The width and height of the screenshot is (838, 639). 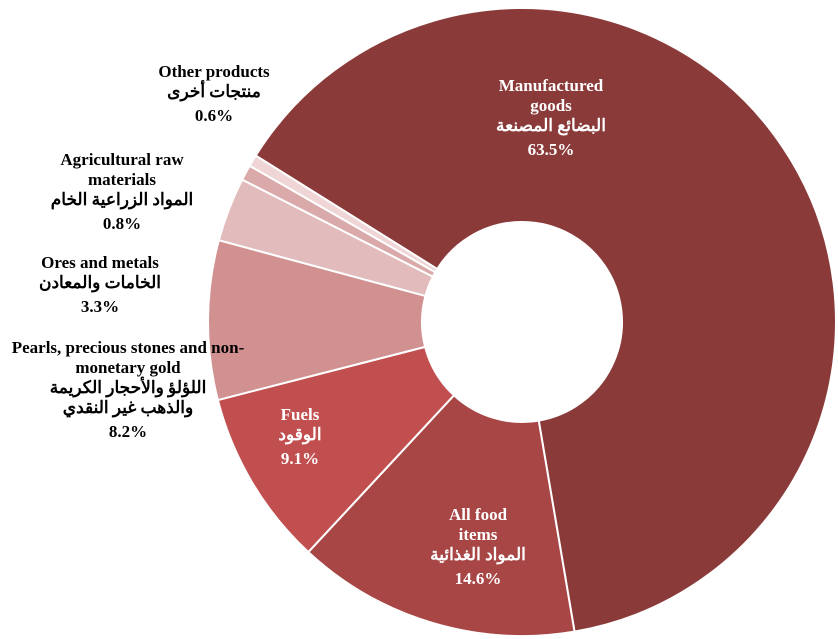 I want to click on label-arabic: منتجات أخرى, so click(x=214, y=91).